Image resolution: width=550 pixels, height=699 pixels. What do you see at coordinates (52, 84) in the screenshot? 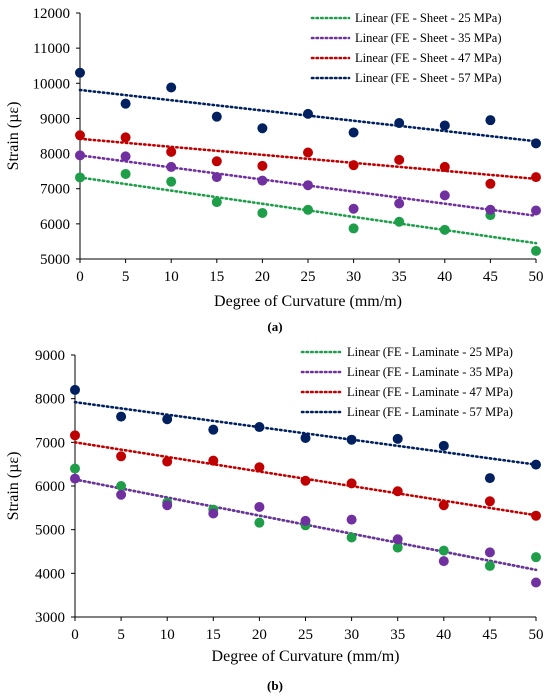
I see `chart-a-y-tick-label: 10000` at bounding box center [52, 84].